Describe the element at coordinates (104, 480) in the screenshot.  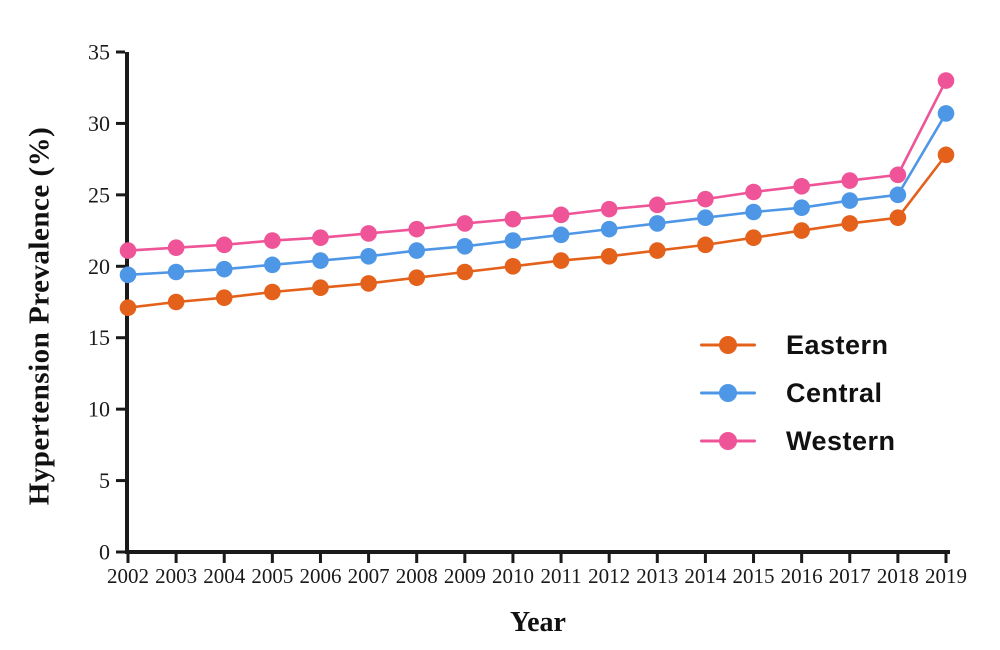
I see `y-tick-label: 5` at that location.